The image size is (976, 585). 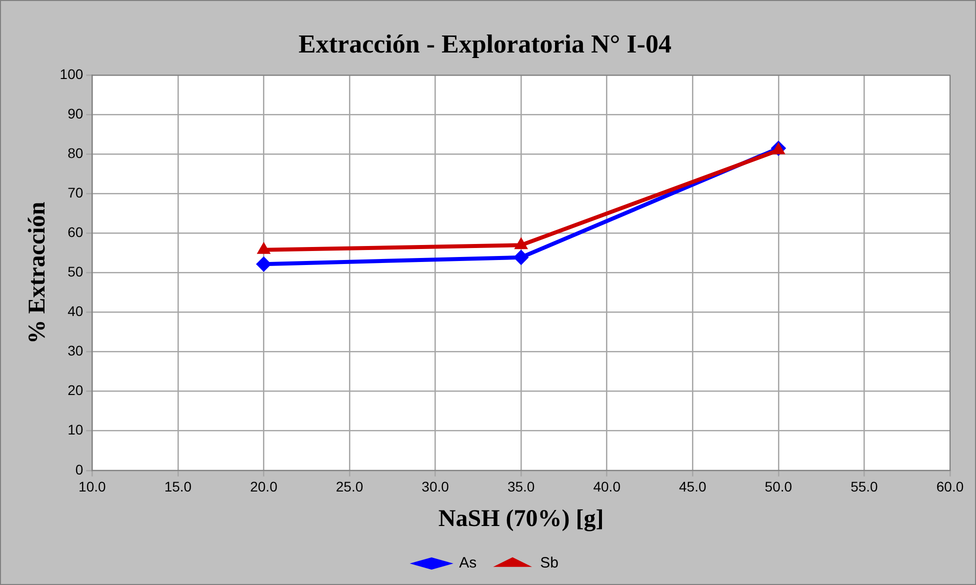 I want to click on y-tick-label: 50, so click(x=76, y=272).